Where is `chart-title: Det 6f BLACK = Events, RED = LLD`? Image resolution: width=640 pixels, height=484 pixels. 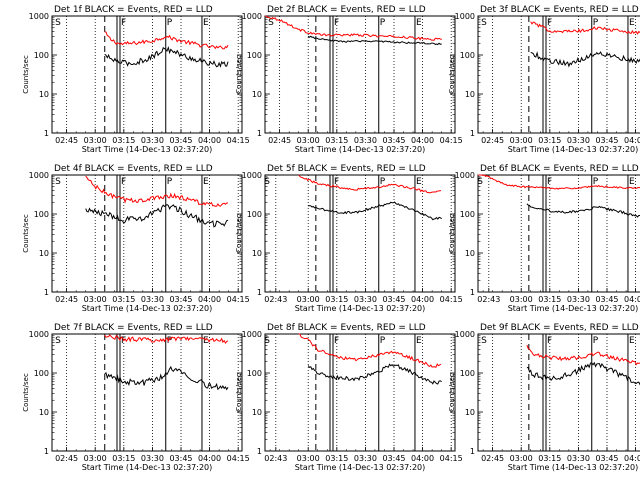
chart-title: Det 6f BLACK = Events, RED = LLD is located at coordinates (559, 169).